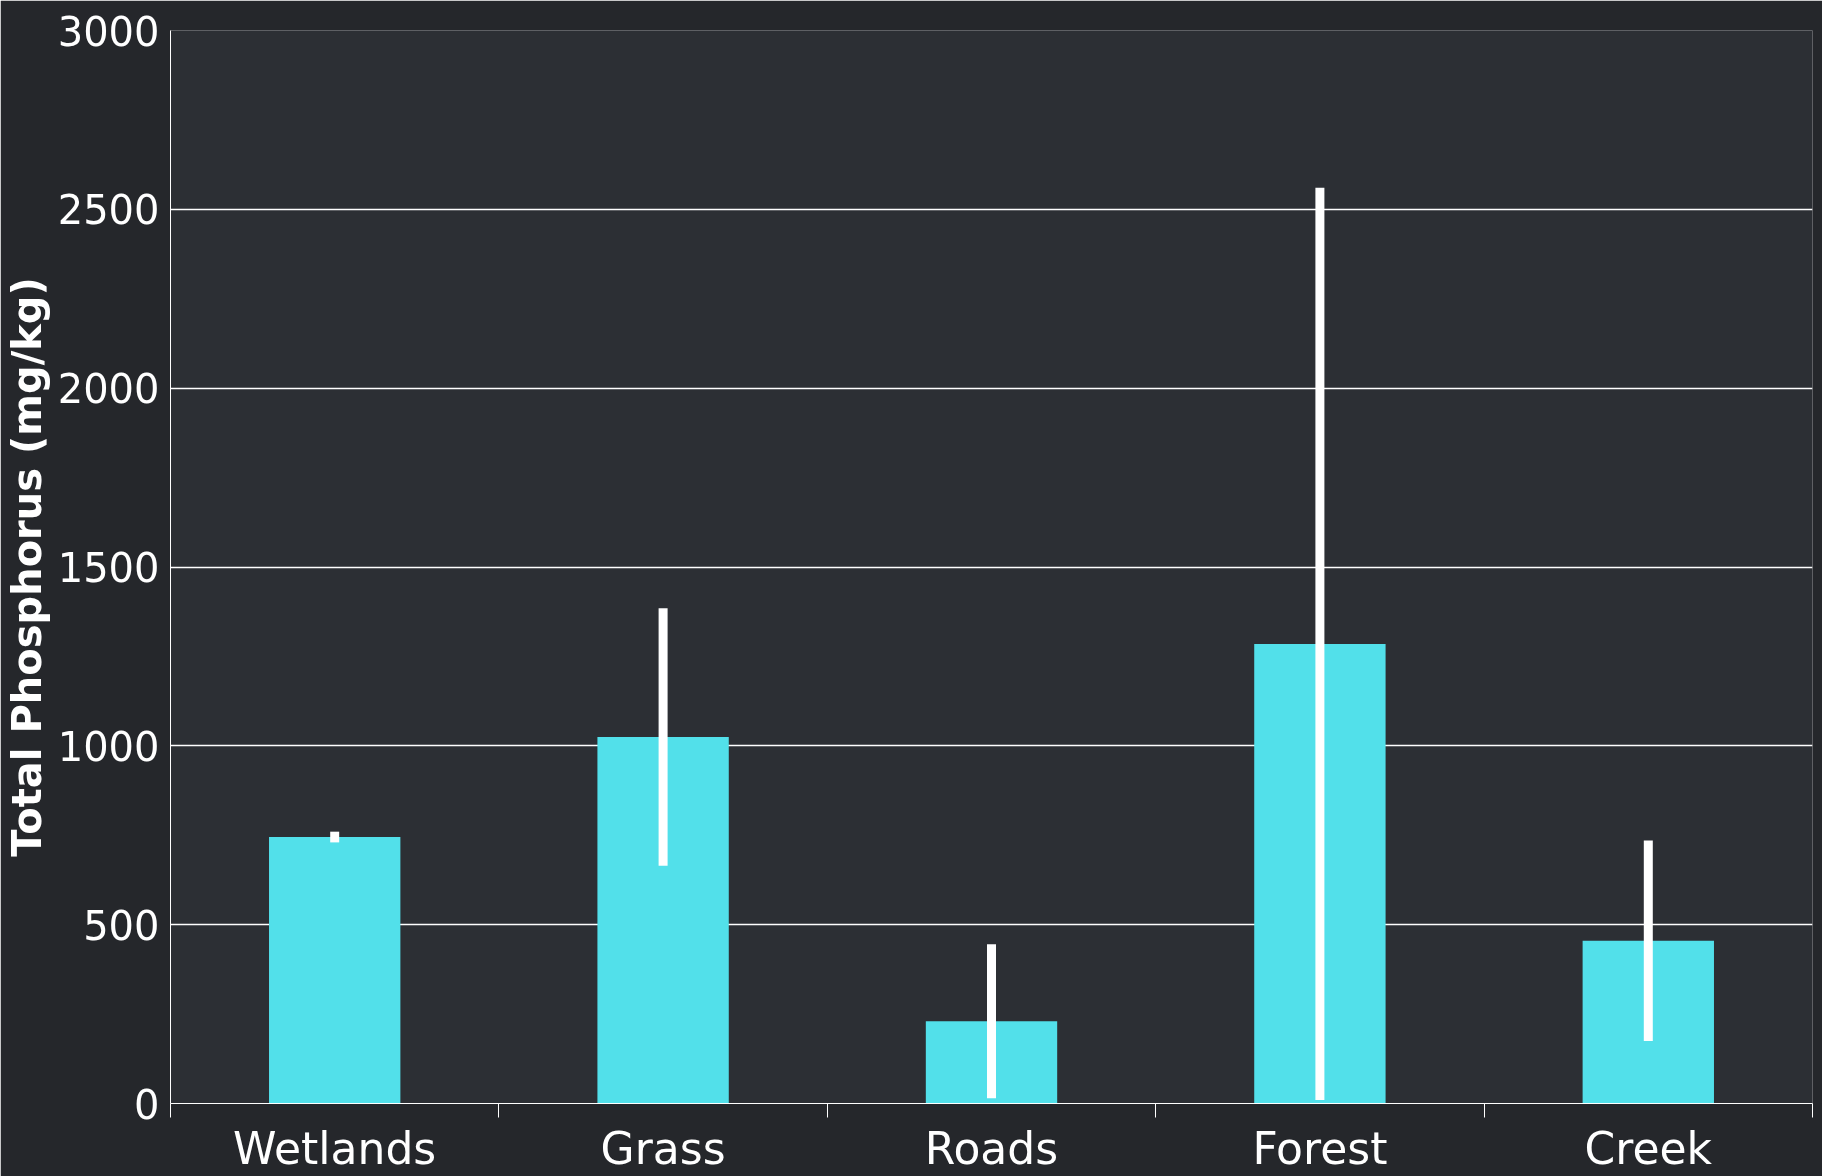 This screenshot has width=1822, height=1176. What do you see at coordinates (108, 746) in the screenshot?
I see `y-tick-label: 1000` at bounding box center [108, 746].